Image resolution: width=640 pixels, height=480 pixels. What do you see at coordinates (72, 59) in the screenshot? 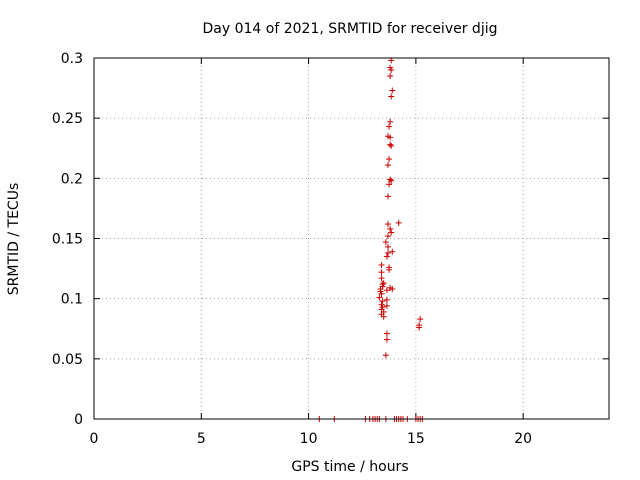
I see `y-tick-label: 0.3` at bounding box center [72, 59].